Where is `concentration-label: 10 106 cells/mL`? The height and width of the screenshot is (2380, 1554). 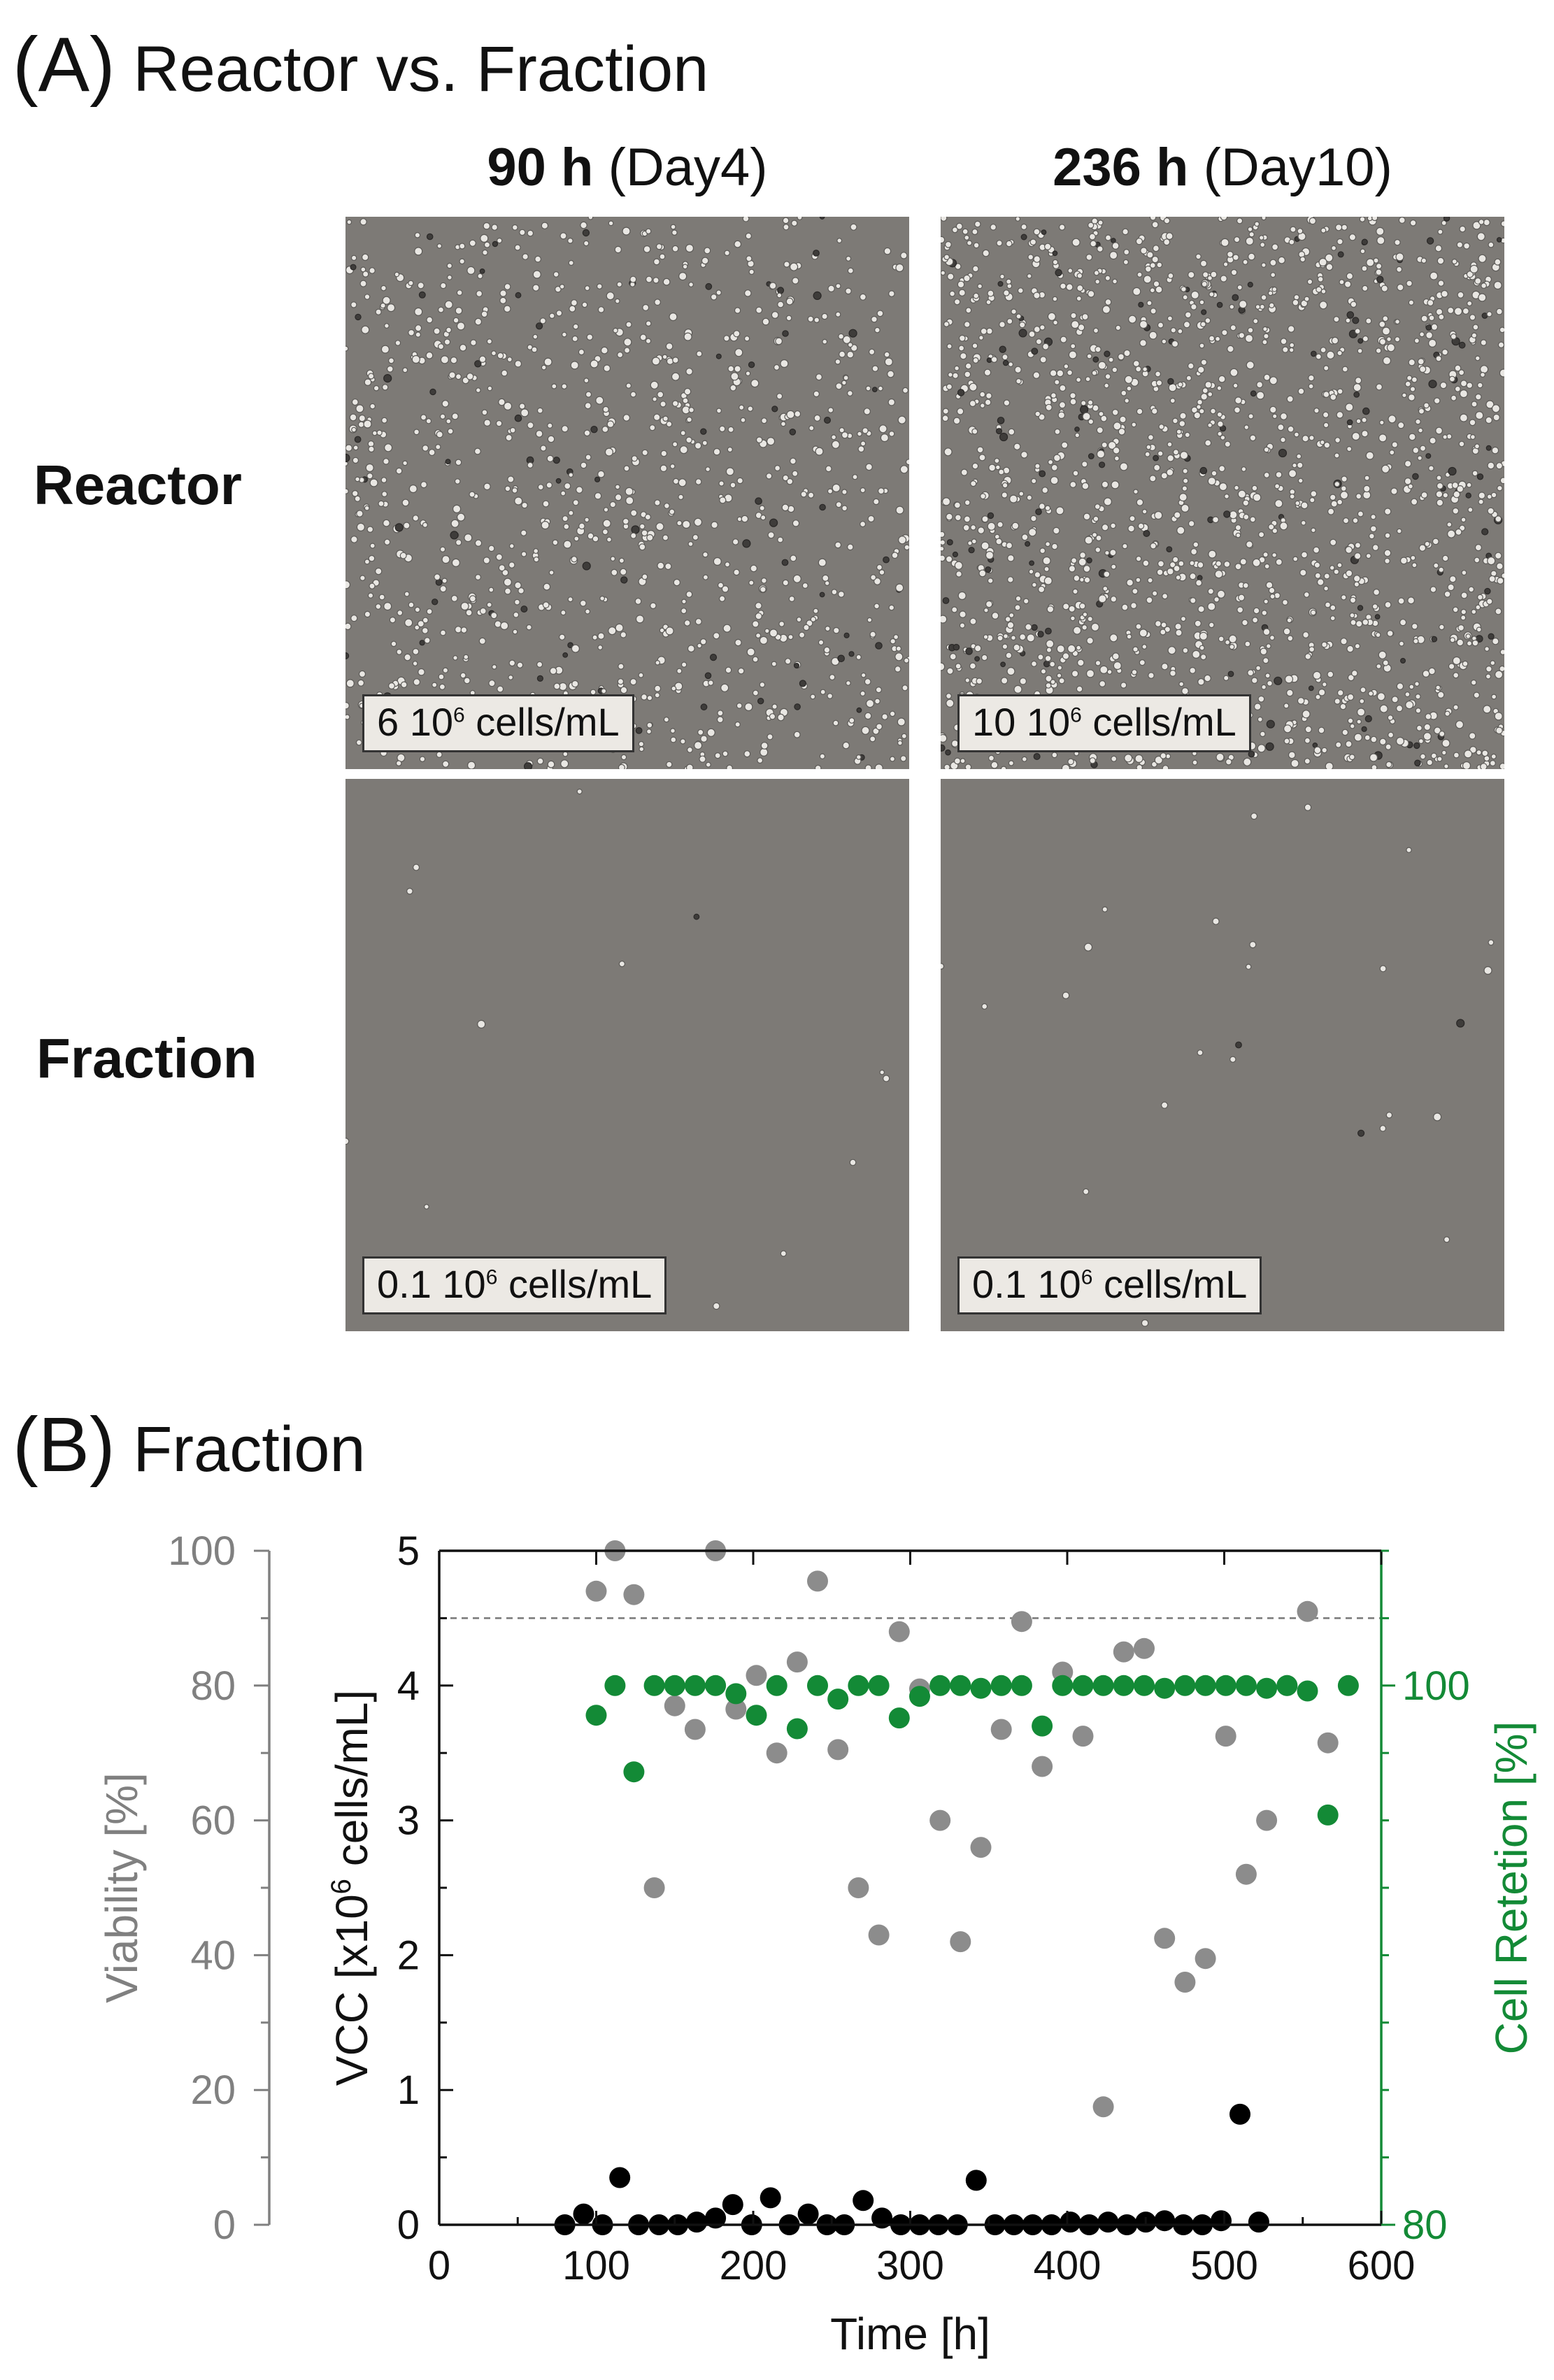
concentration-label: 10 106 cells/mL is located at coordinates (1104, 723).